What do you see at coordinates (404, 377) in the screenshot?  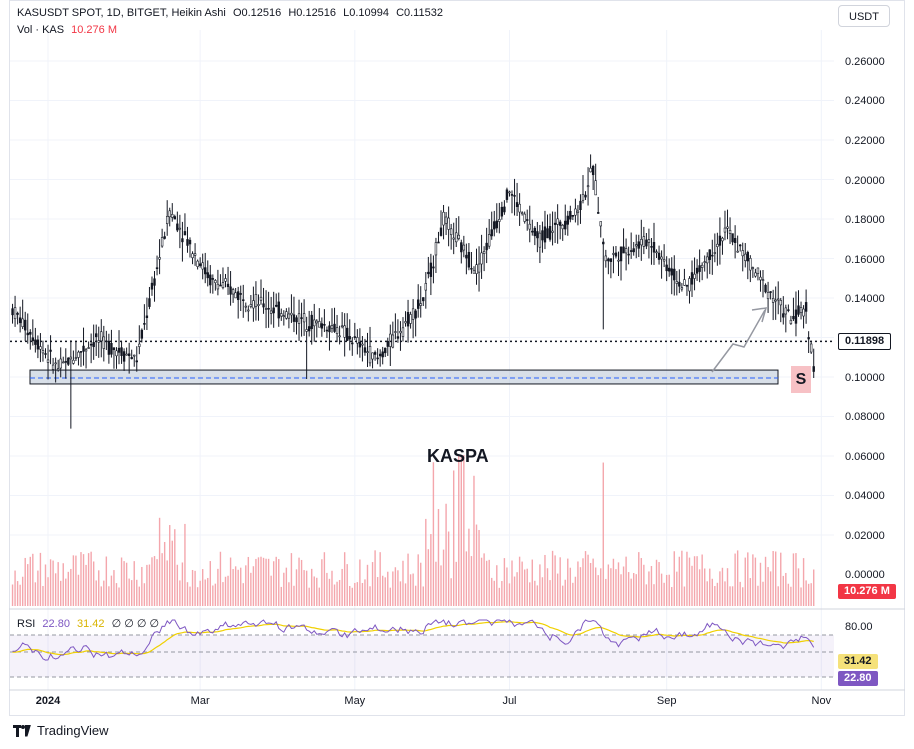 I see `support-zone` at bounding box center [404, 377].